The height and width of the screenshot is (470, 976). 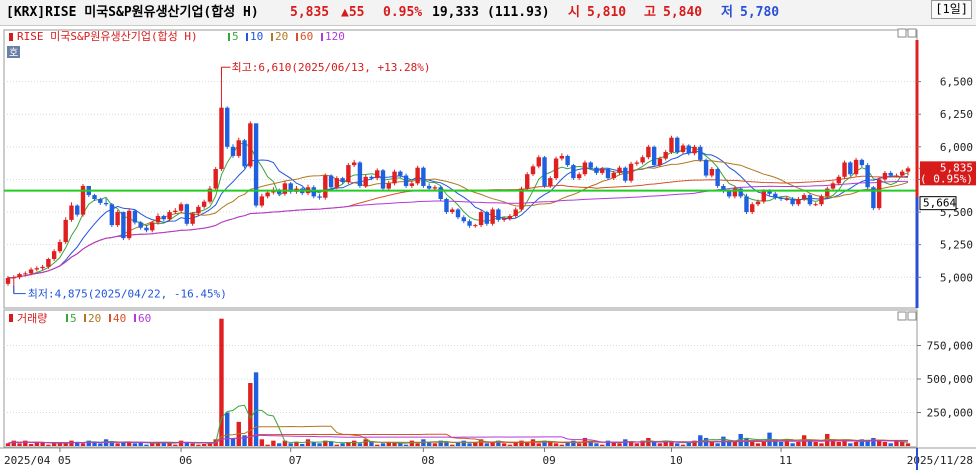 What do you see at coordinates (951, 9) in the screenshot?
I see `period-button: [1일]` at bounding box center [951, 9].